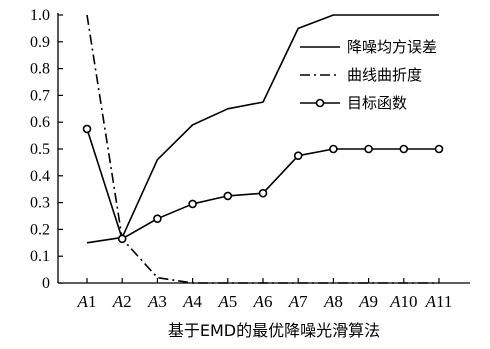  What do you see at coordinates (298, 301) in the screenshot?
I see `x-tick-label: A7` at bounding box center [298, 301].